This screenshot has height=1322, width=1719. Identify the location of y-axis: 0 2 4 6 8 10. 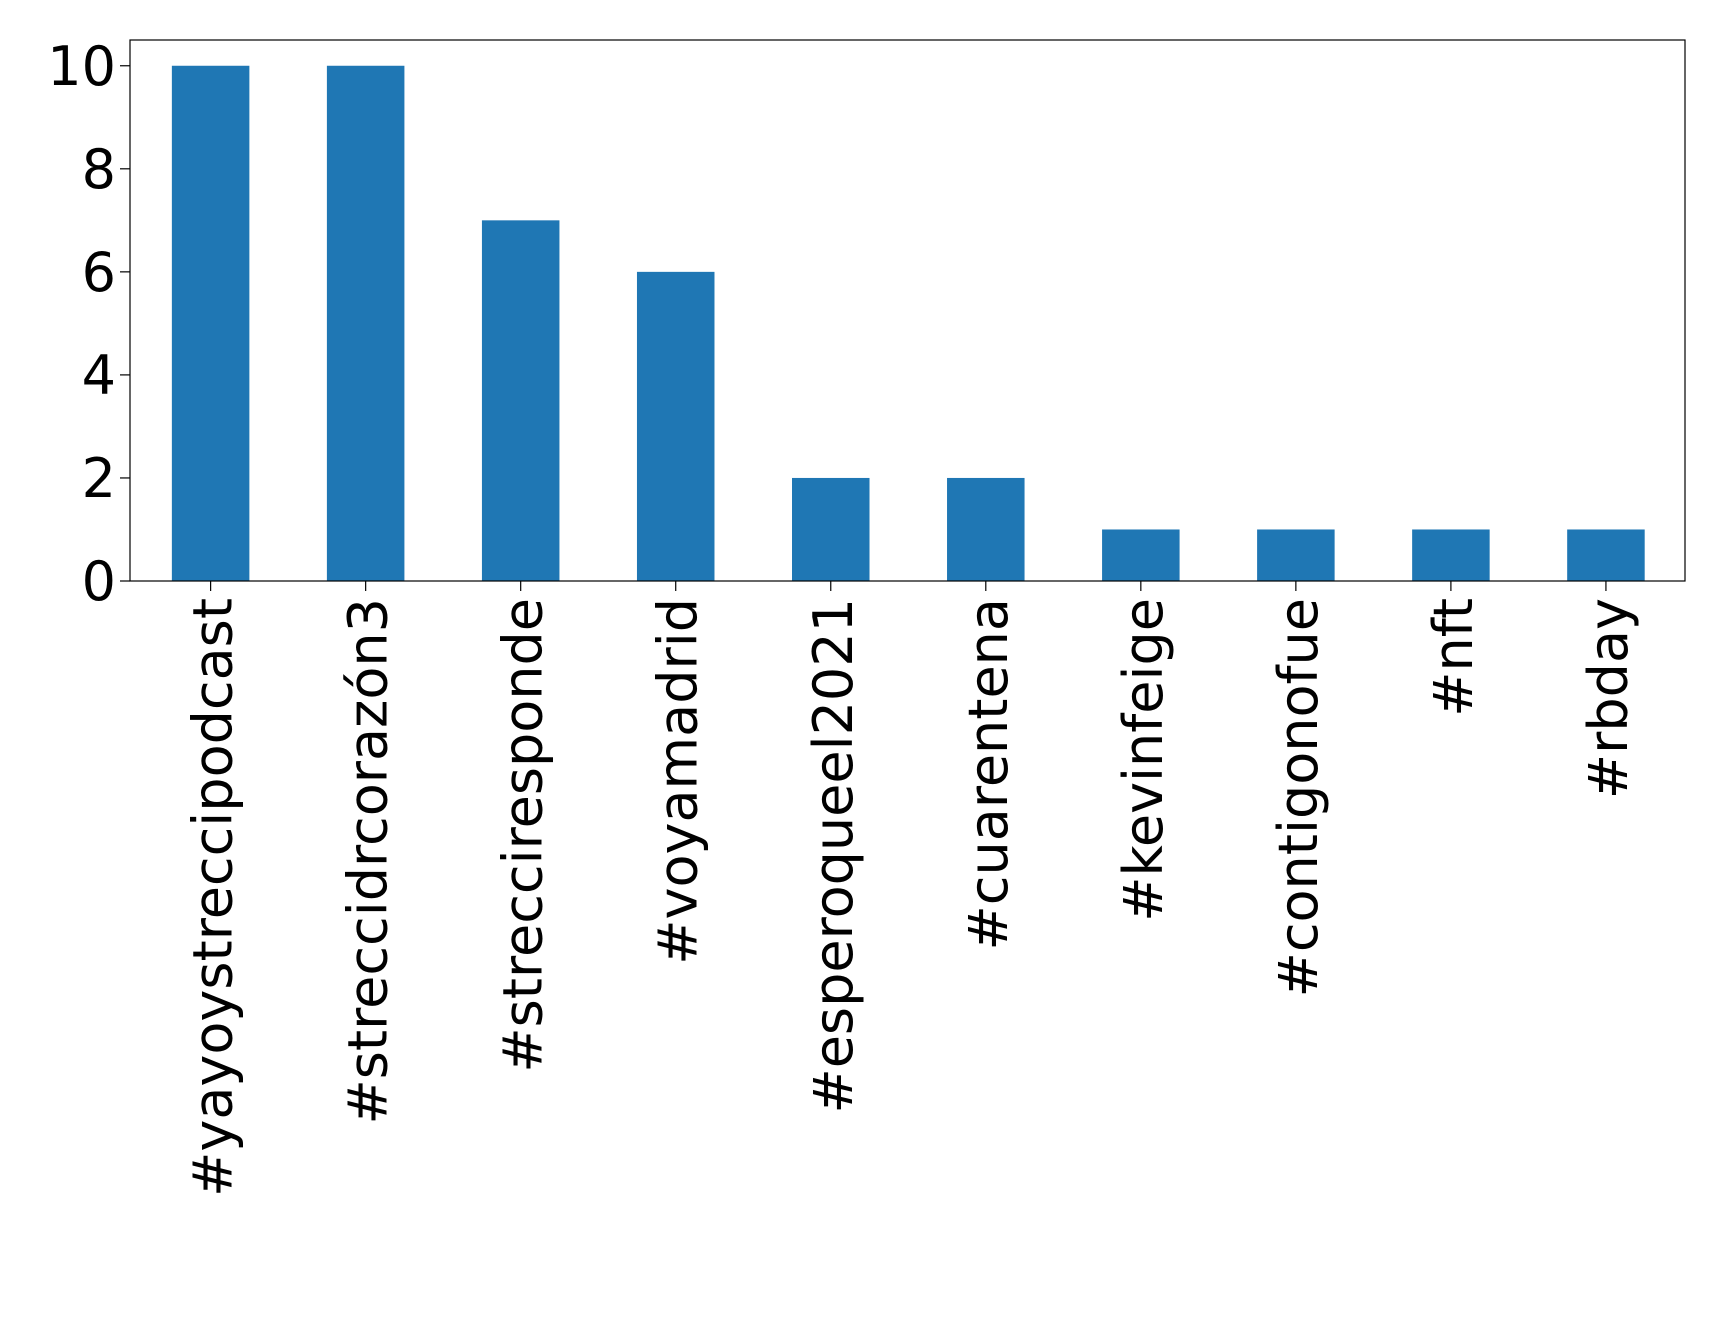
(88, 324).